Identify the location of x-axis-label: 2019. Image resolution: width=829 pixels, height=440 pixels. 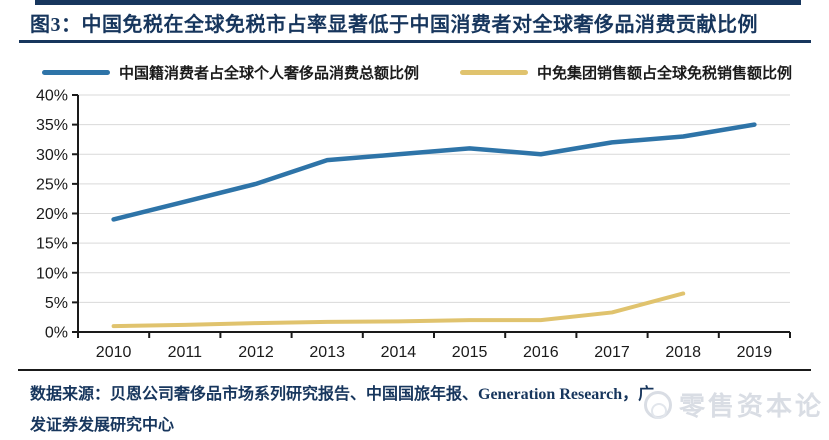
(755, 352).